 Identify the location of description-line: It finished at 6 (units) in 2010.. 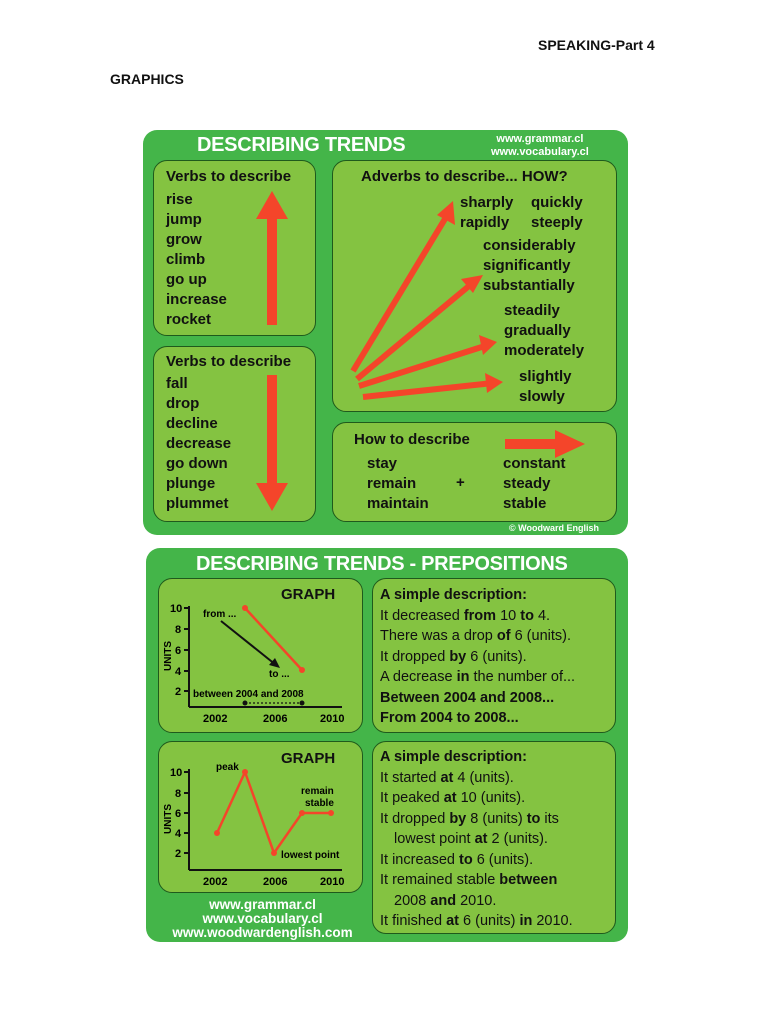
(476, 921).